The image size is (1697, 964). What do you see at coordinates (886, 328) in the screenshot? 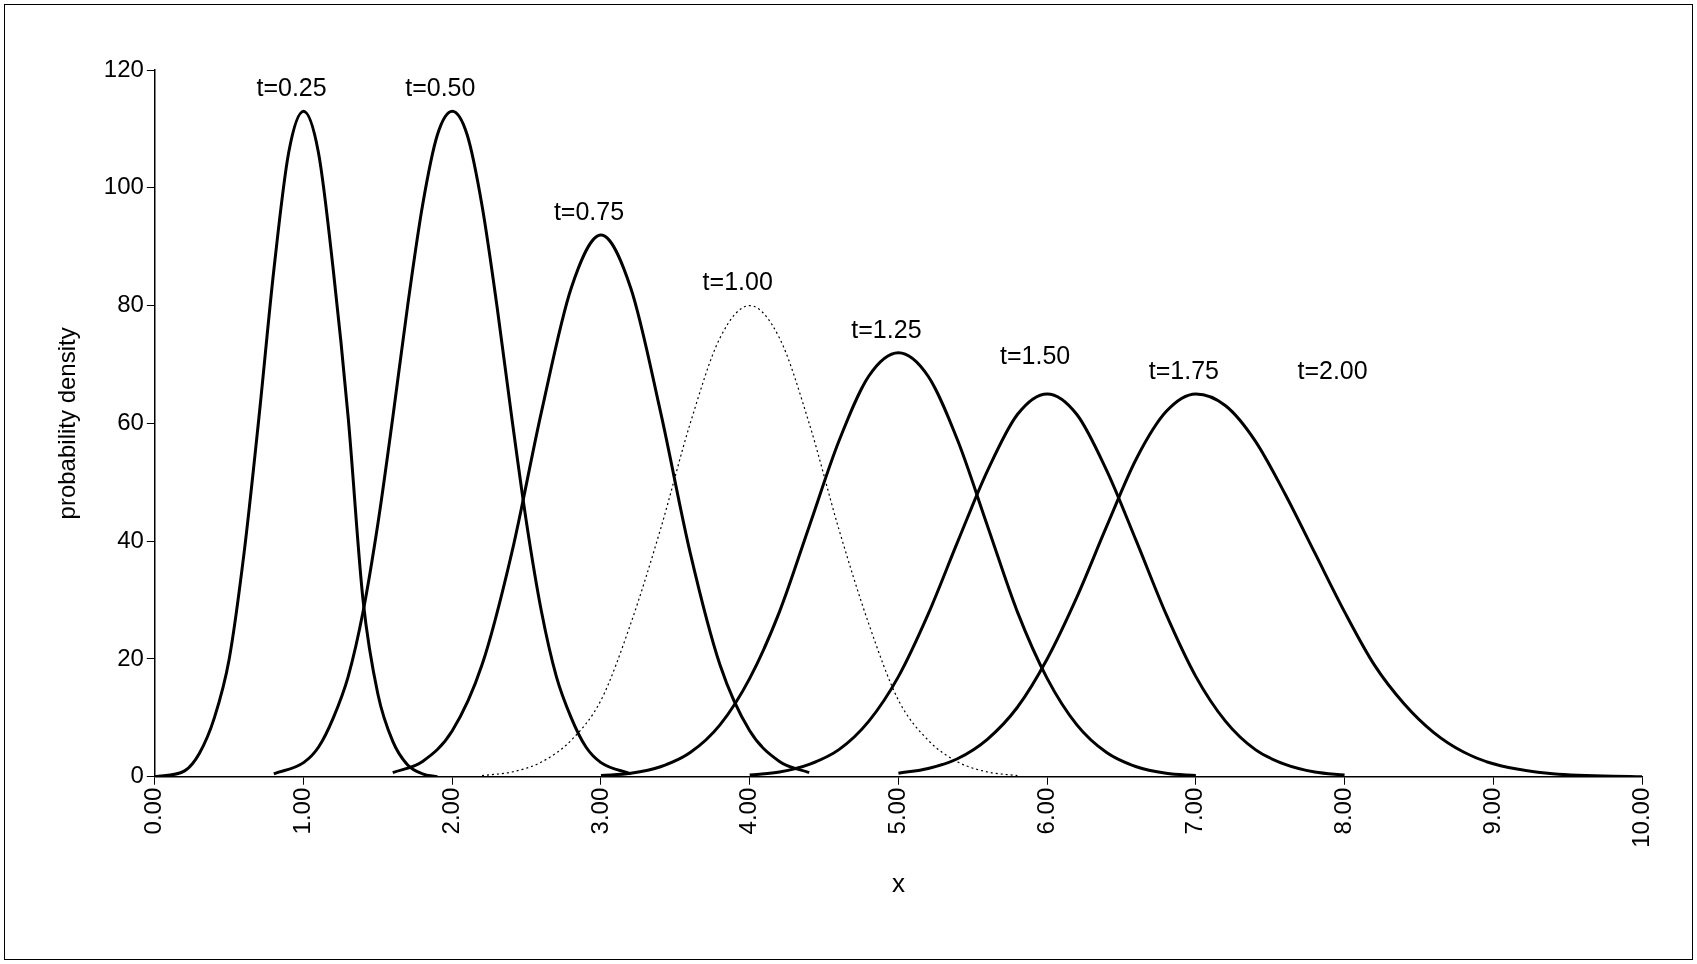
I see `annotation: t=1.25` at bounding box center [886, 328].